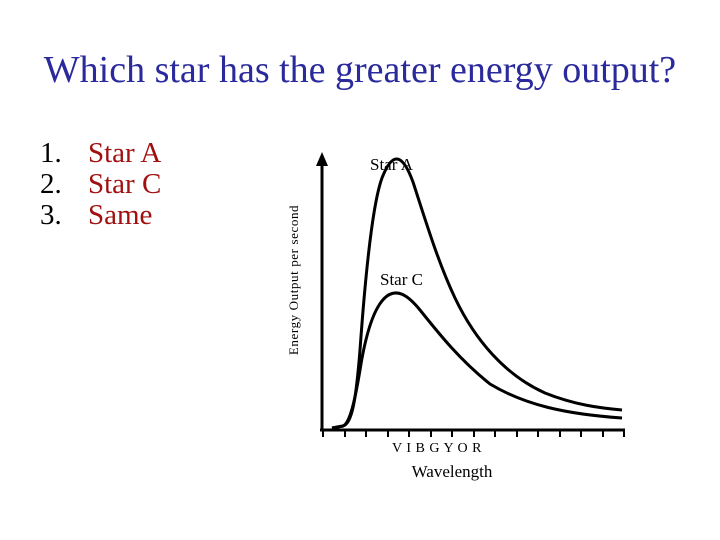 Image resolution: width=720 pixels, height=540 pixels. Describe the element at coordinates (473, 433) in the screenshot. I see `x-axis-ticks` at that location.